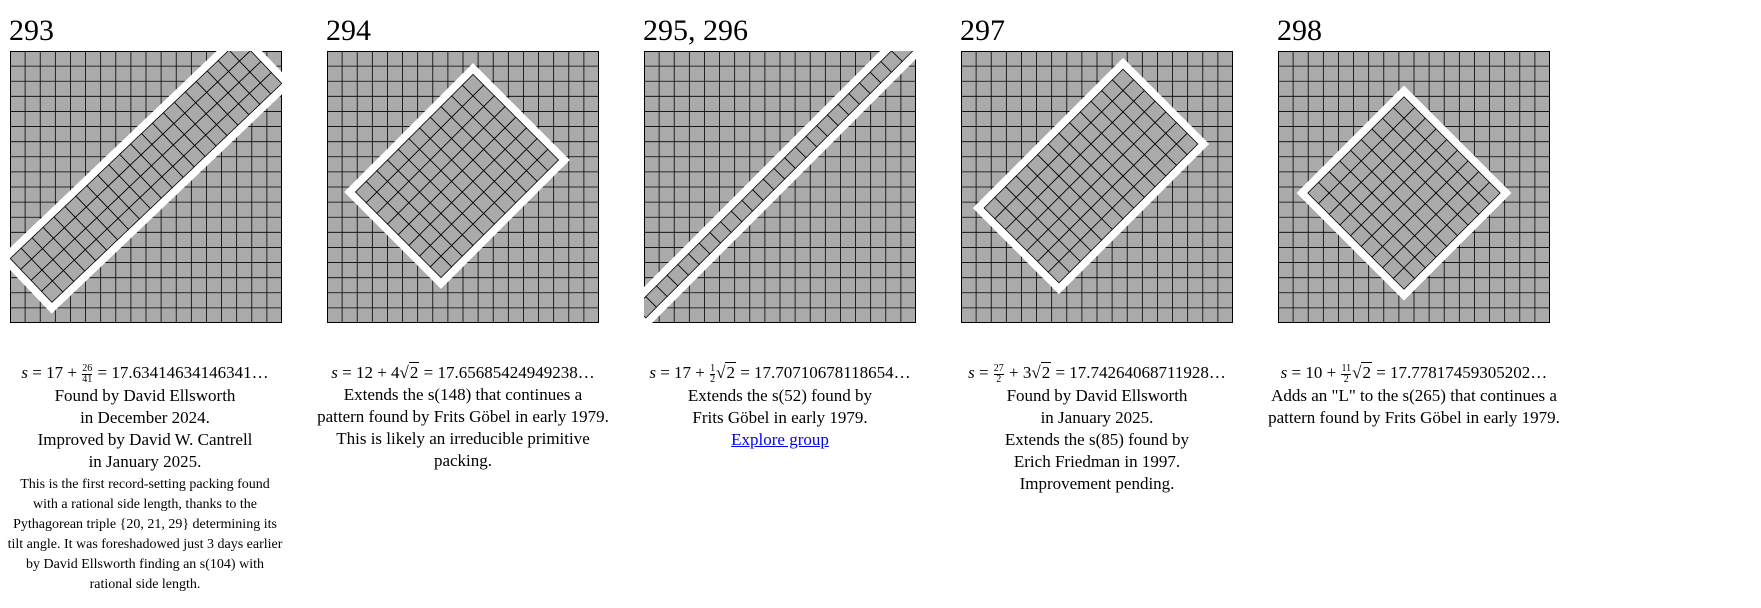 The width and height of the screenshot is (1761, 608). What do you see at coordinates (348, 30) in the screenshot?
I see `panel-number: 294` at bounding box center [348, 30].